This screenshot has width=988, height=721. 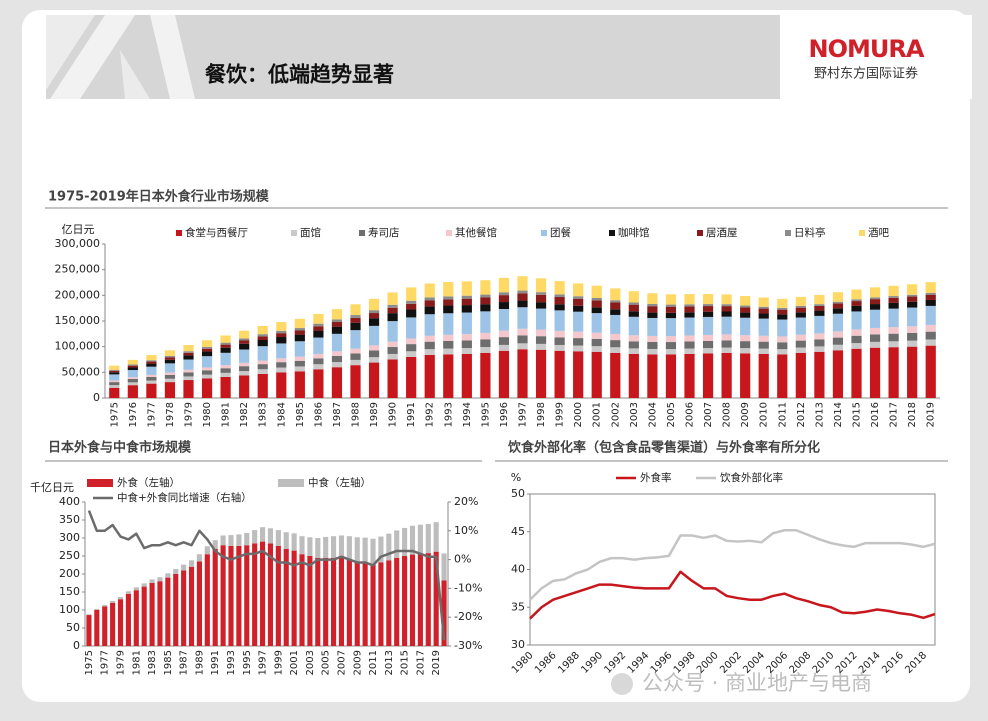 I want to click on chart-title: 日本外食与中食市场规模, so click(x=120, y=448).